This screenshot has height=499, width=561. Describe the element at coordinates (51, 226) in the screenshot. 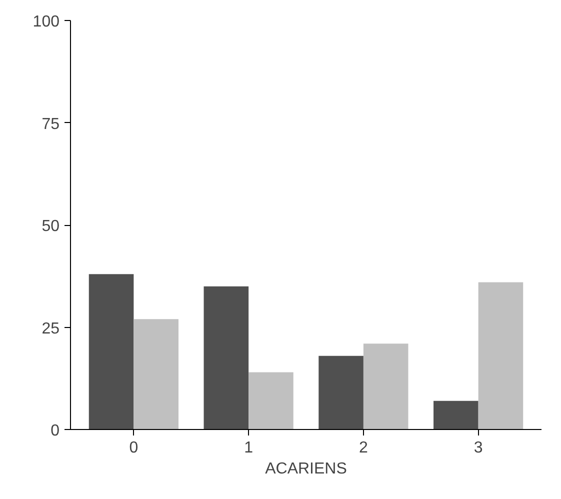

I see `y-tick-label: 50` at that location.